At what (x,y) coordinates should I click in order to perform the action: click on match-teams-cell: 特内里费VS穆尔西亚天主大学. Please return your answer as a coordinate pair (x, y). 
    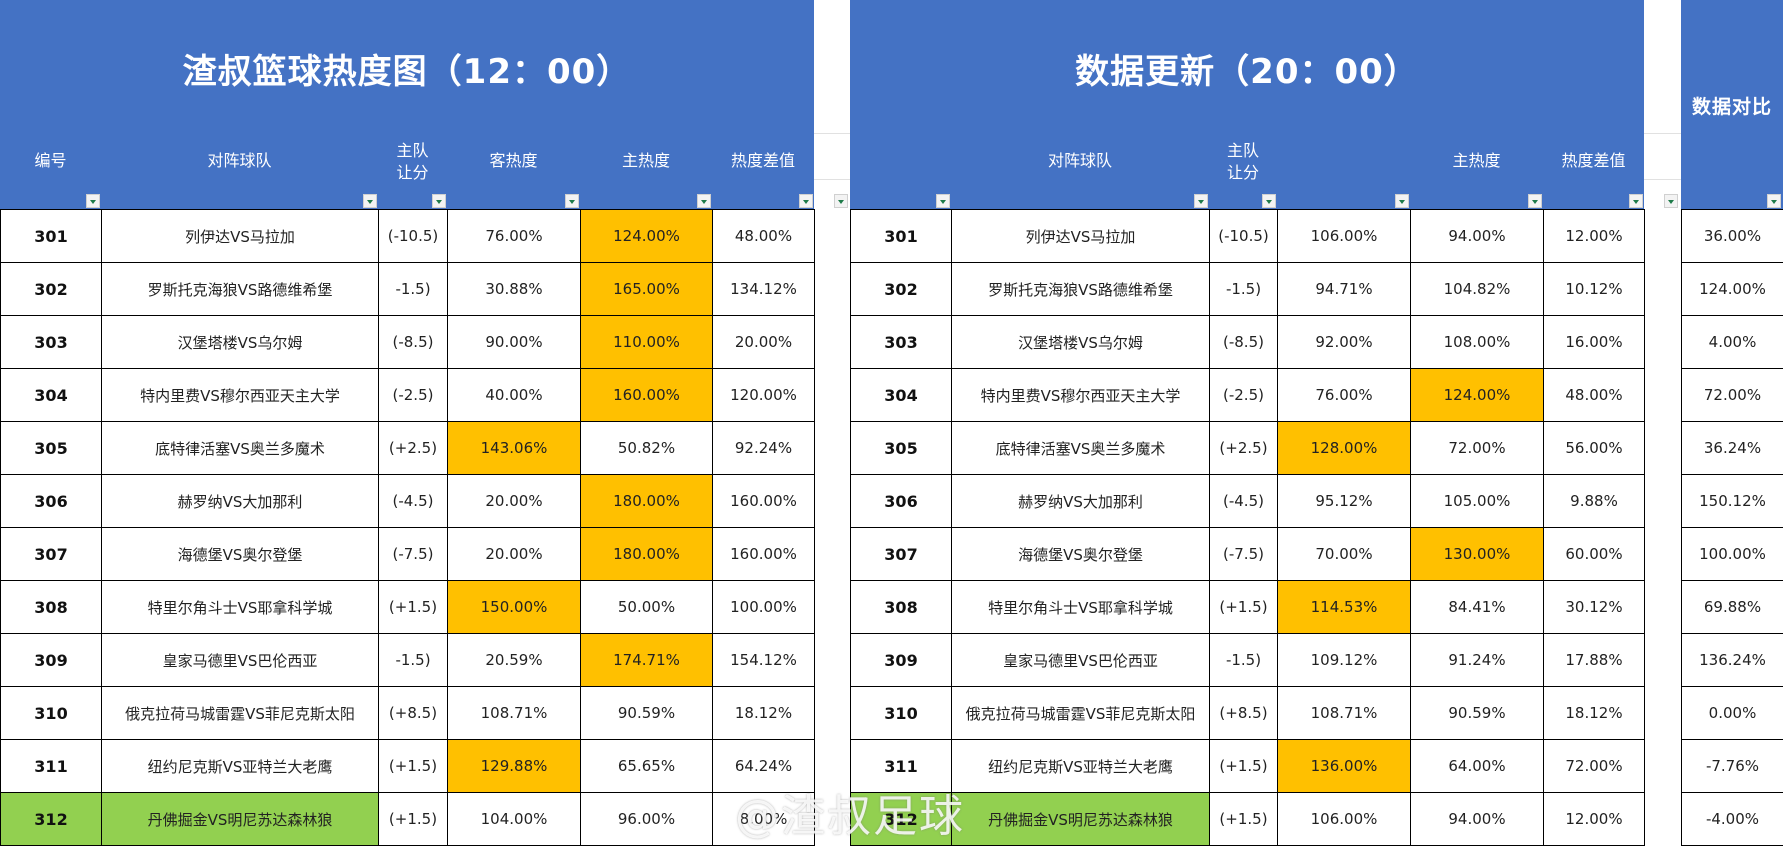
    Looking at the image, I should click on (240, 395).